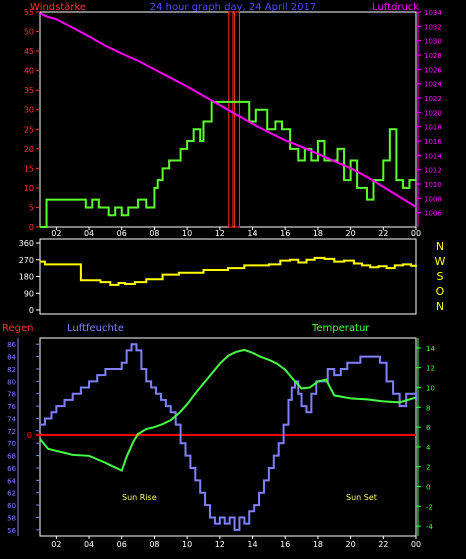 This screenshot has width=466, height=559. I want to click on pressure-tick-label: 1032, so click(433, 27).